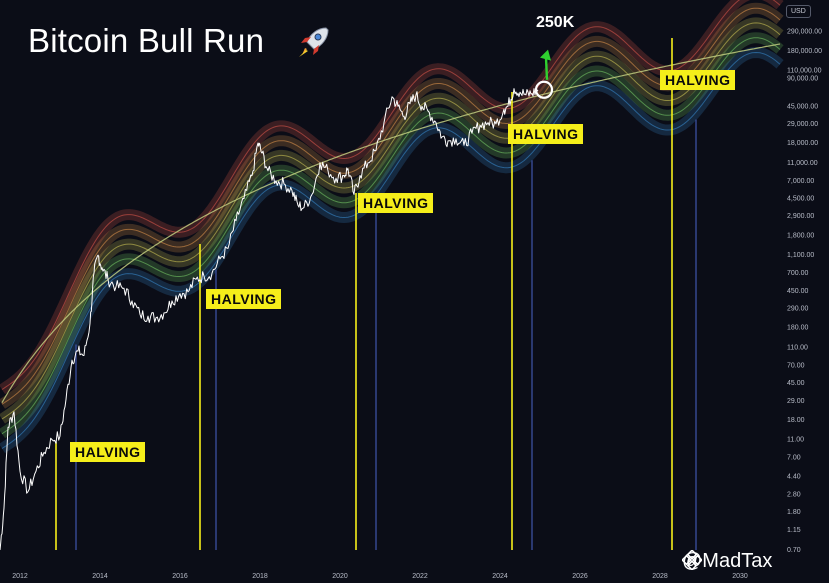 This screenshot has height=583, width=829. I want to click on up-arrow-head, so click(545, 55).